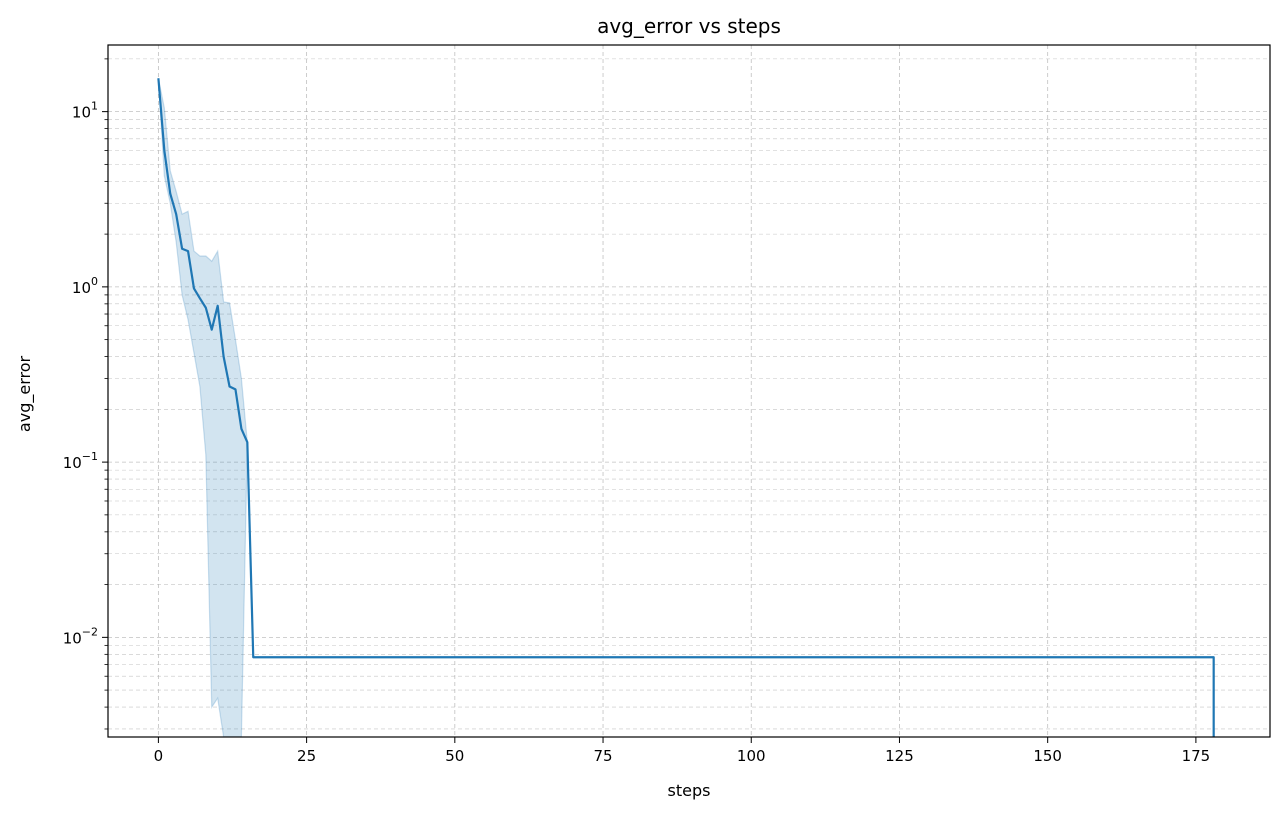 The image size is (1284, 816). What do you see at coordinates (85, 286) in the screenshot?
I see `y-tick-label: 10⁰` at bounding box center [85, 286].